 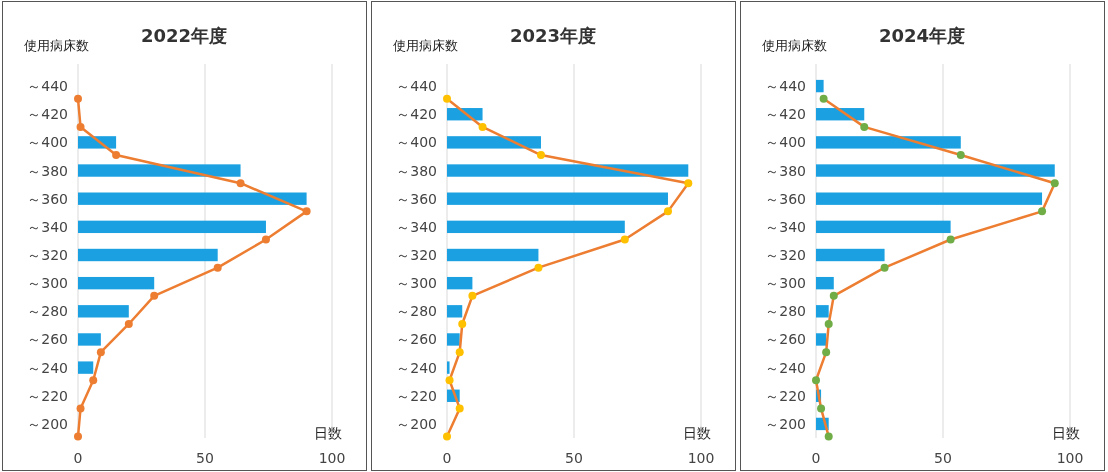 I want to click on chart-title: 2024年度, so click(x=922, y=35).